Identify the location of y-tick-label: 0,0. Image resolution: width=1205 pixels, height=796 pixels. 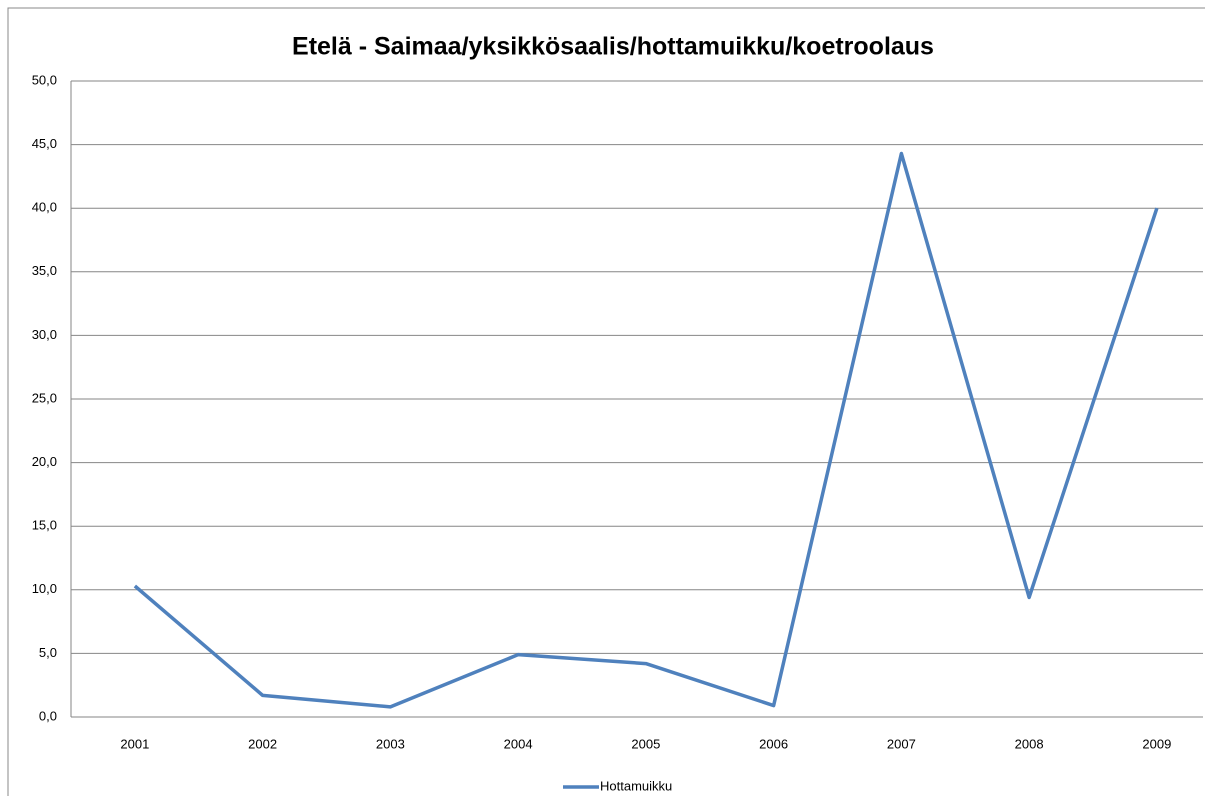
(48, 715).